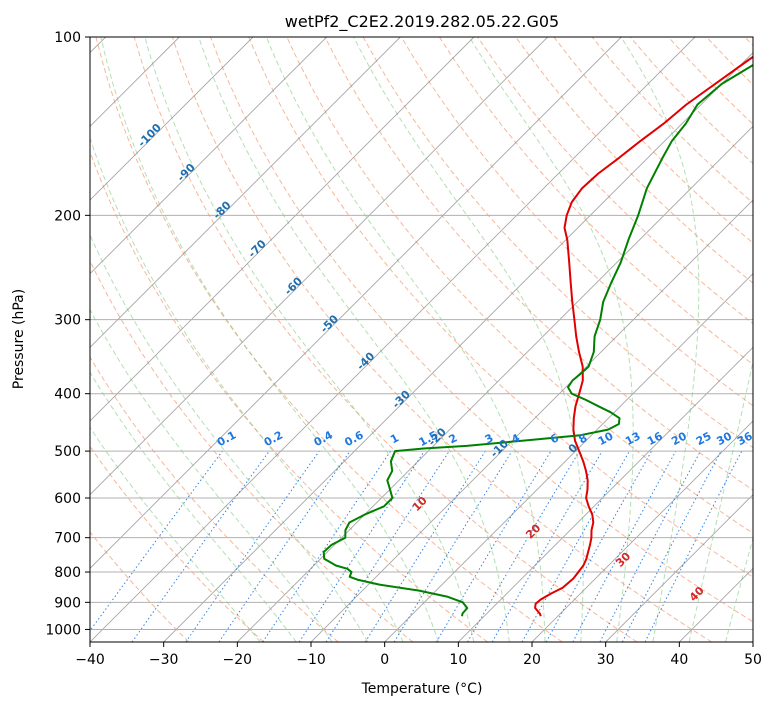 This screenshot has height=708, width=775. What do you see at coordinates (311, 660) in the screenshot?
I see `x-tick-label: −10` at bounding box center [311, 660].